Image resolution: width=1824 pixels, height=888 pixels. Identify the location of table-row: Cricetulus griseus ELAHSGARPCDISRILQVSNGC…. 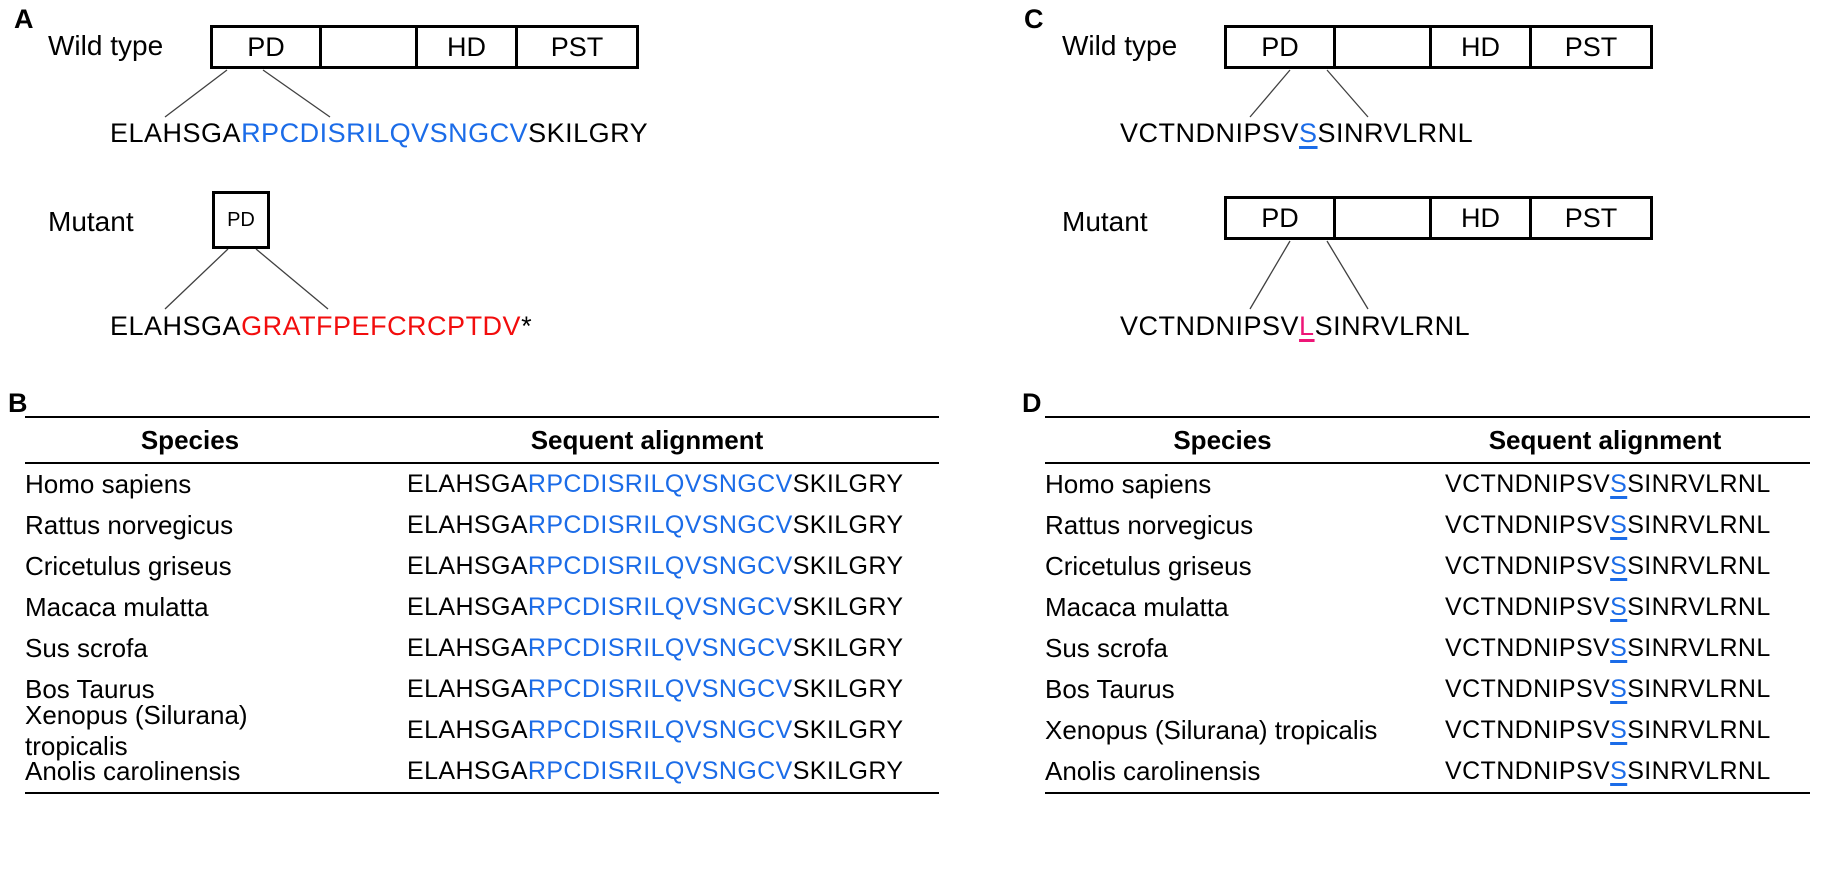
(482, 566).